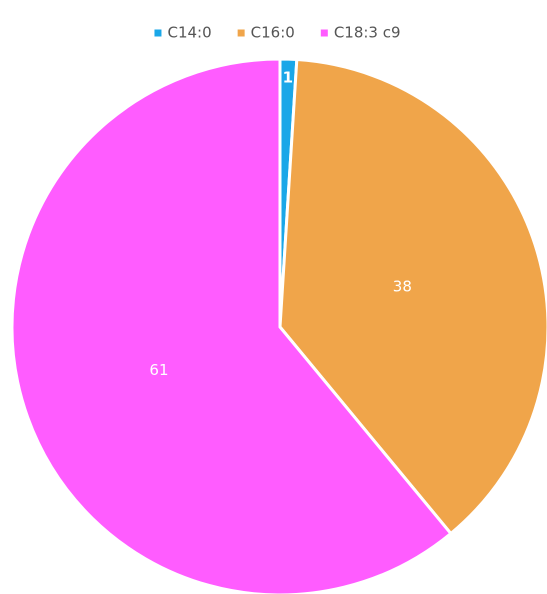 The width and height of the screenshot is (547, 594). I want to click on legend-label: C18:3 c9, so click(367, 33).